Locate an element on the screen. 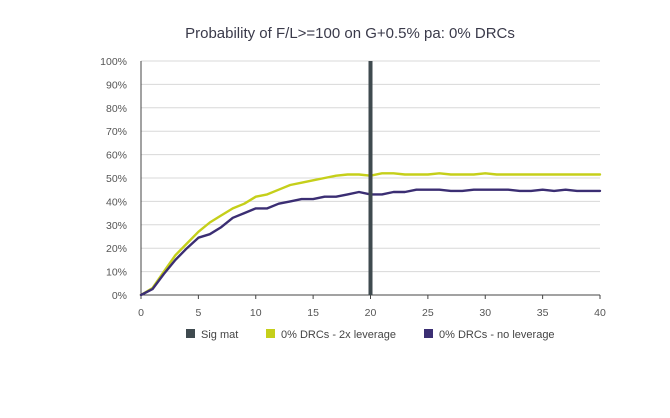 The height and width of the screenshot is (418, 670). x-tick-label: 10 is located at coordinates (256, 313).